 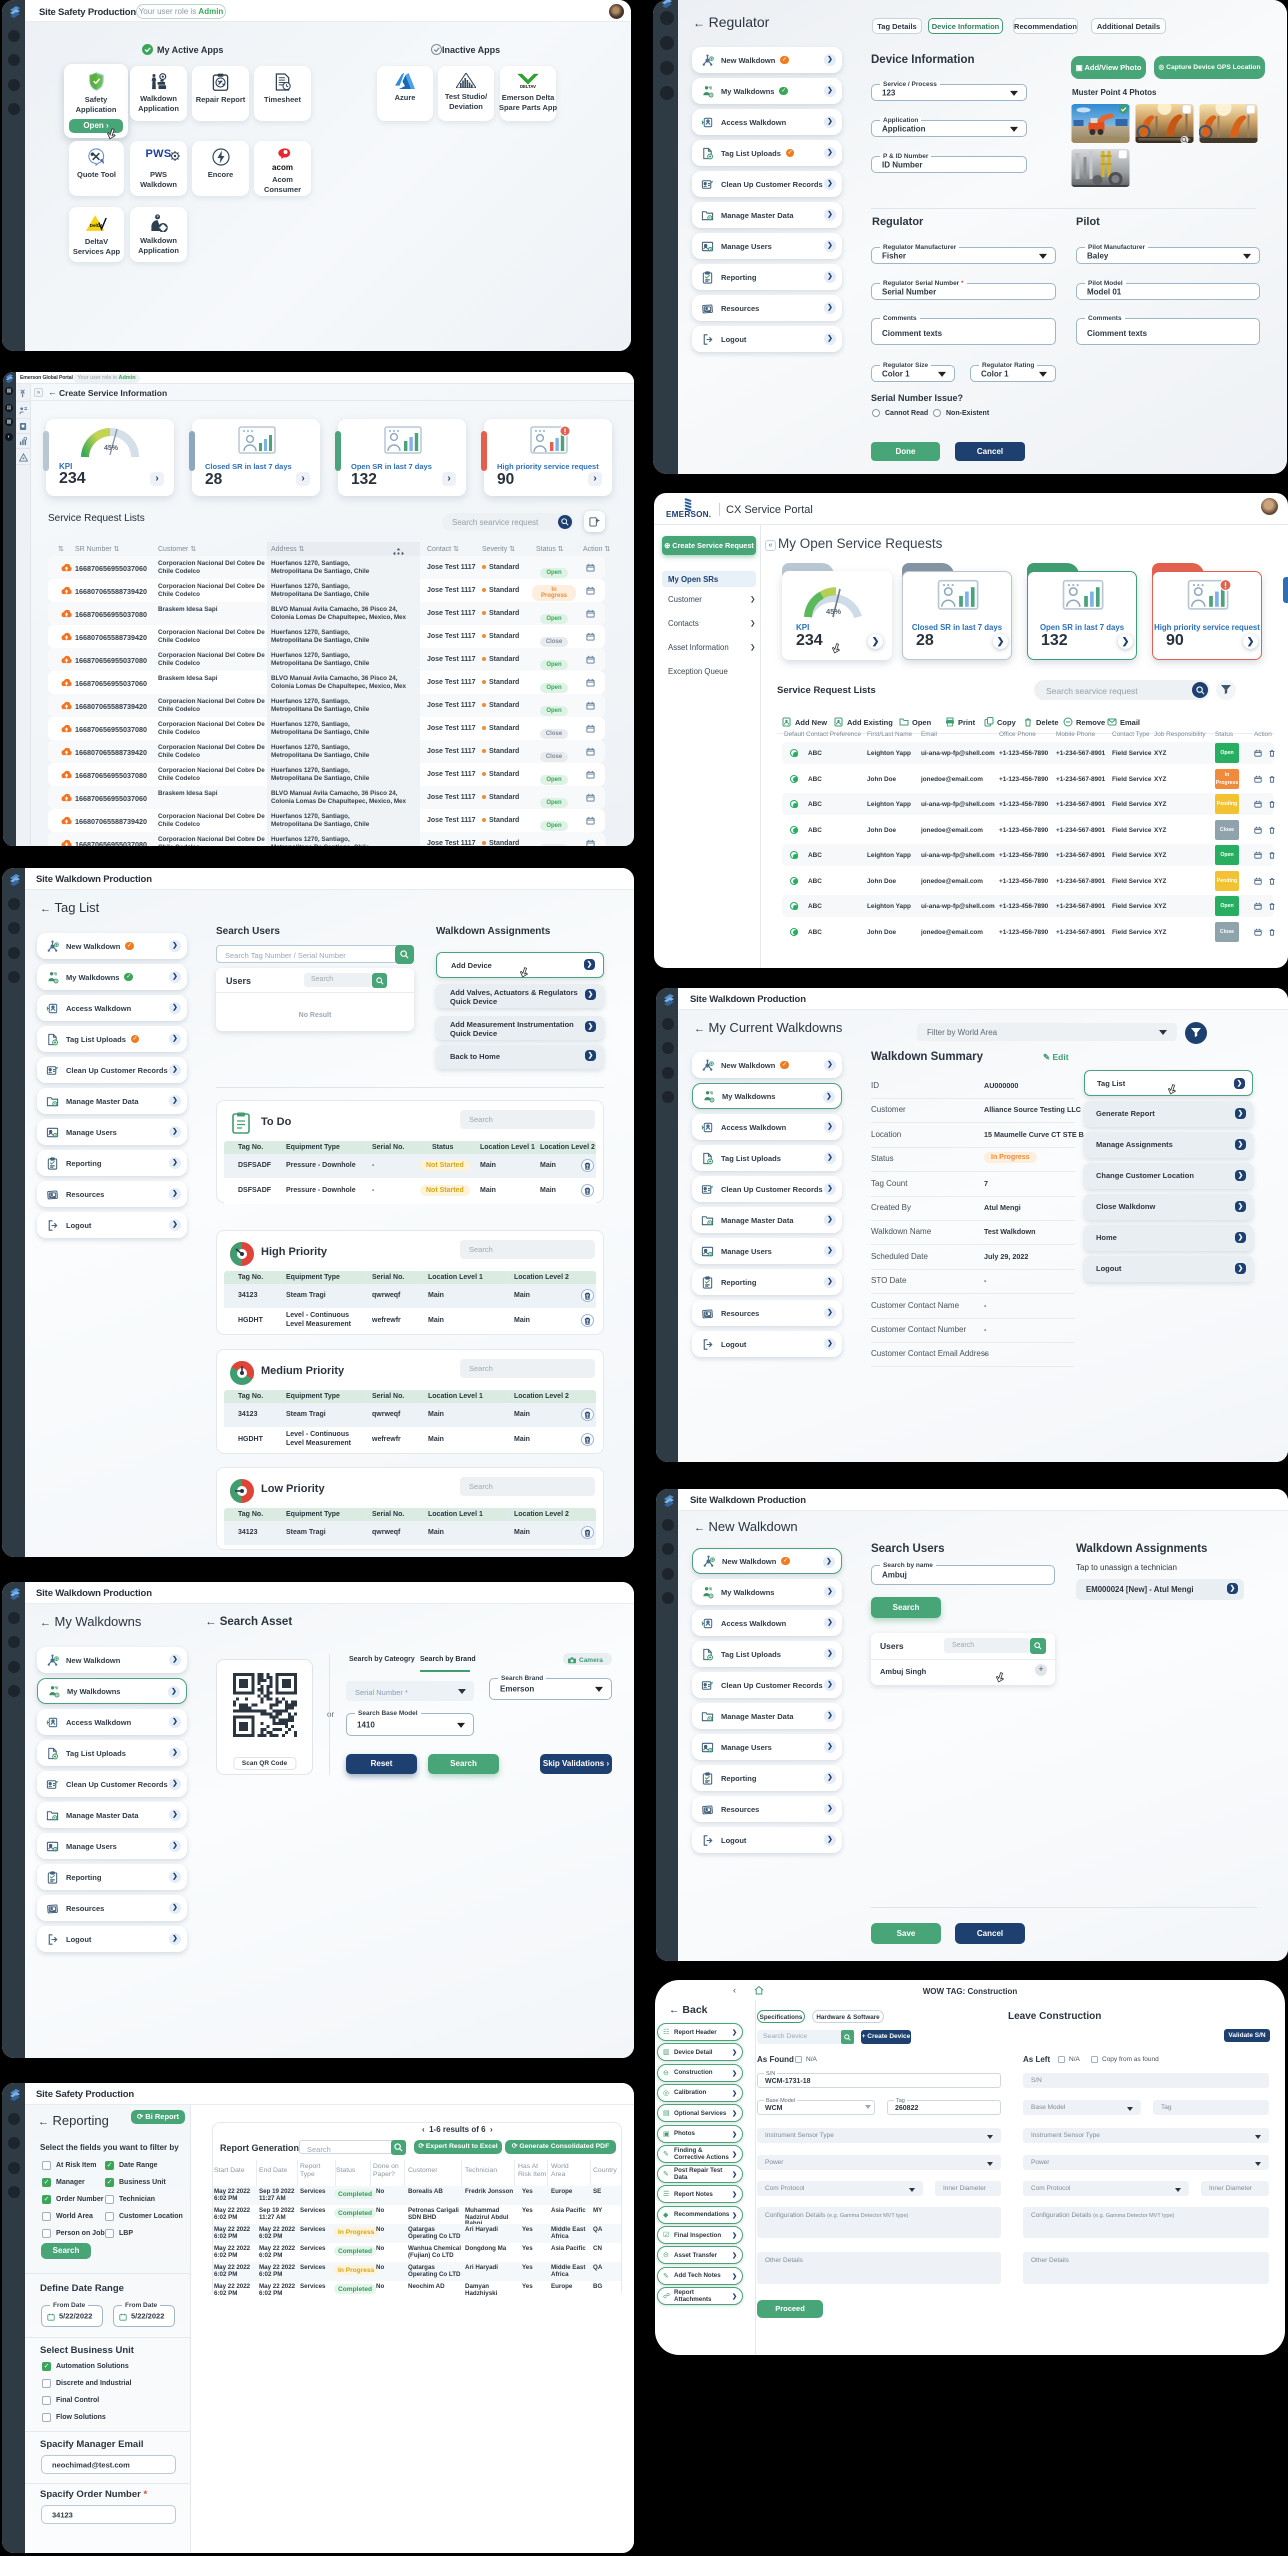 What do you see at coordinates (688, 514) in the screenshot?
I see `svg-text: EMERSON.` at bounding box center [688, 514].